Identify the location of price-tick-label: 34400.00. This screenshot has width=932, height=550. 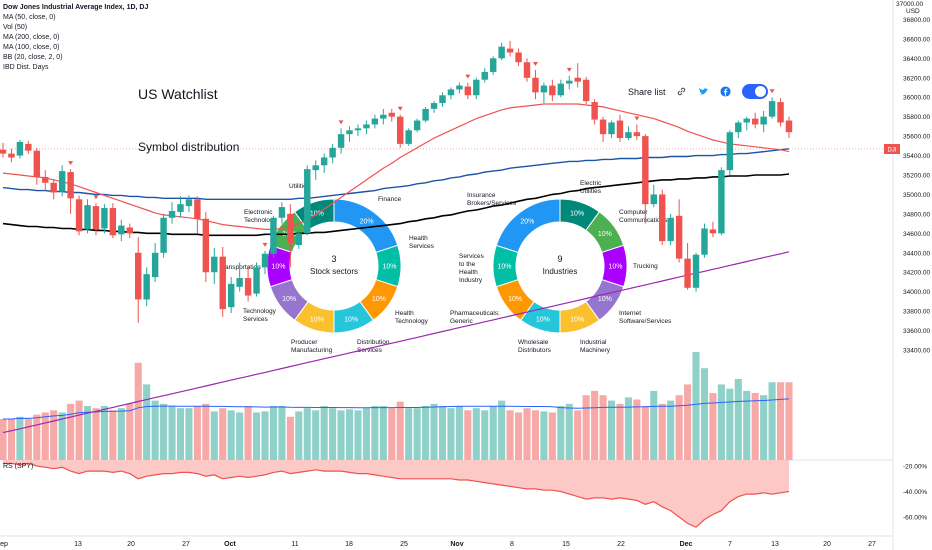
(916, 253).